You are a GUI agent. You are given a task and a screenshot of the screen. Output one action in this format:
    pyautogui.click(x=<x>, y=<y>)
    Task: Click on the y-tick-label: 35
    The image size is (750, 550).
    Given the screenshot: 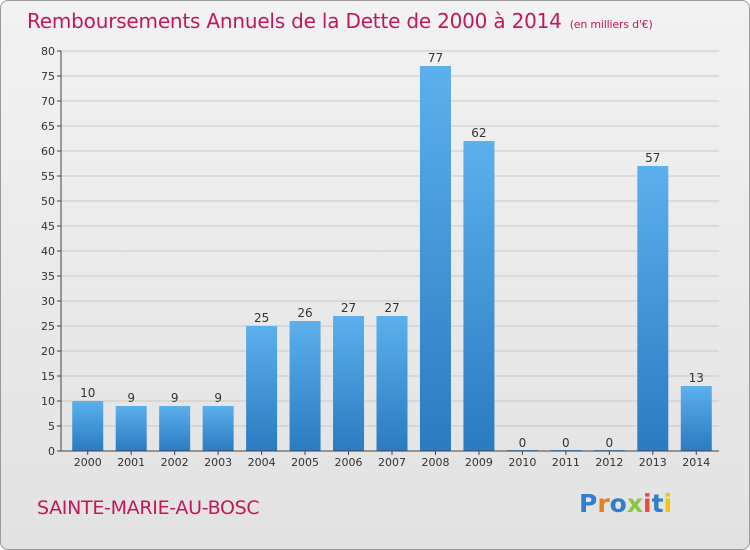 What is the action you would take?
    pyautogui.click(x=48, y=276)
    